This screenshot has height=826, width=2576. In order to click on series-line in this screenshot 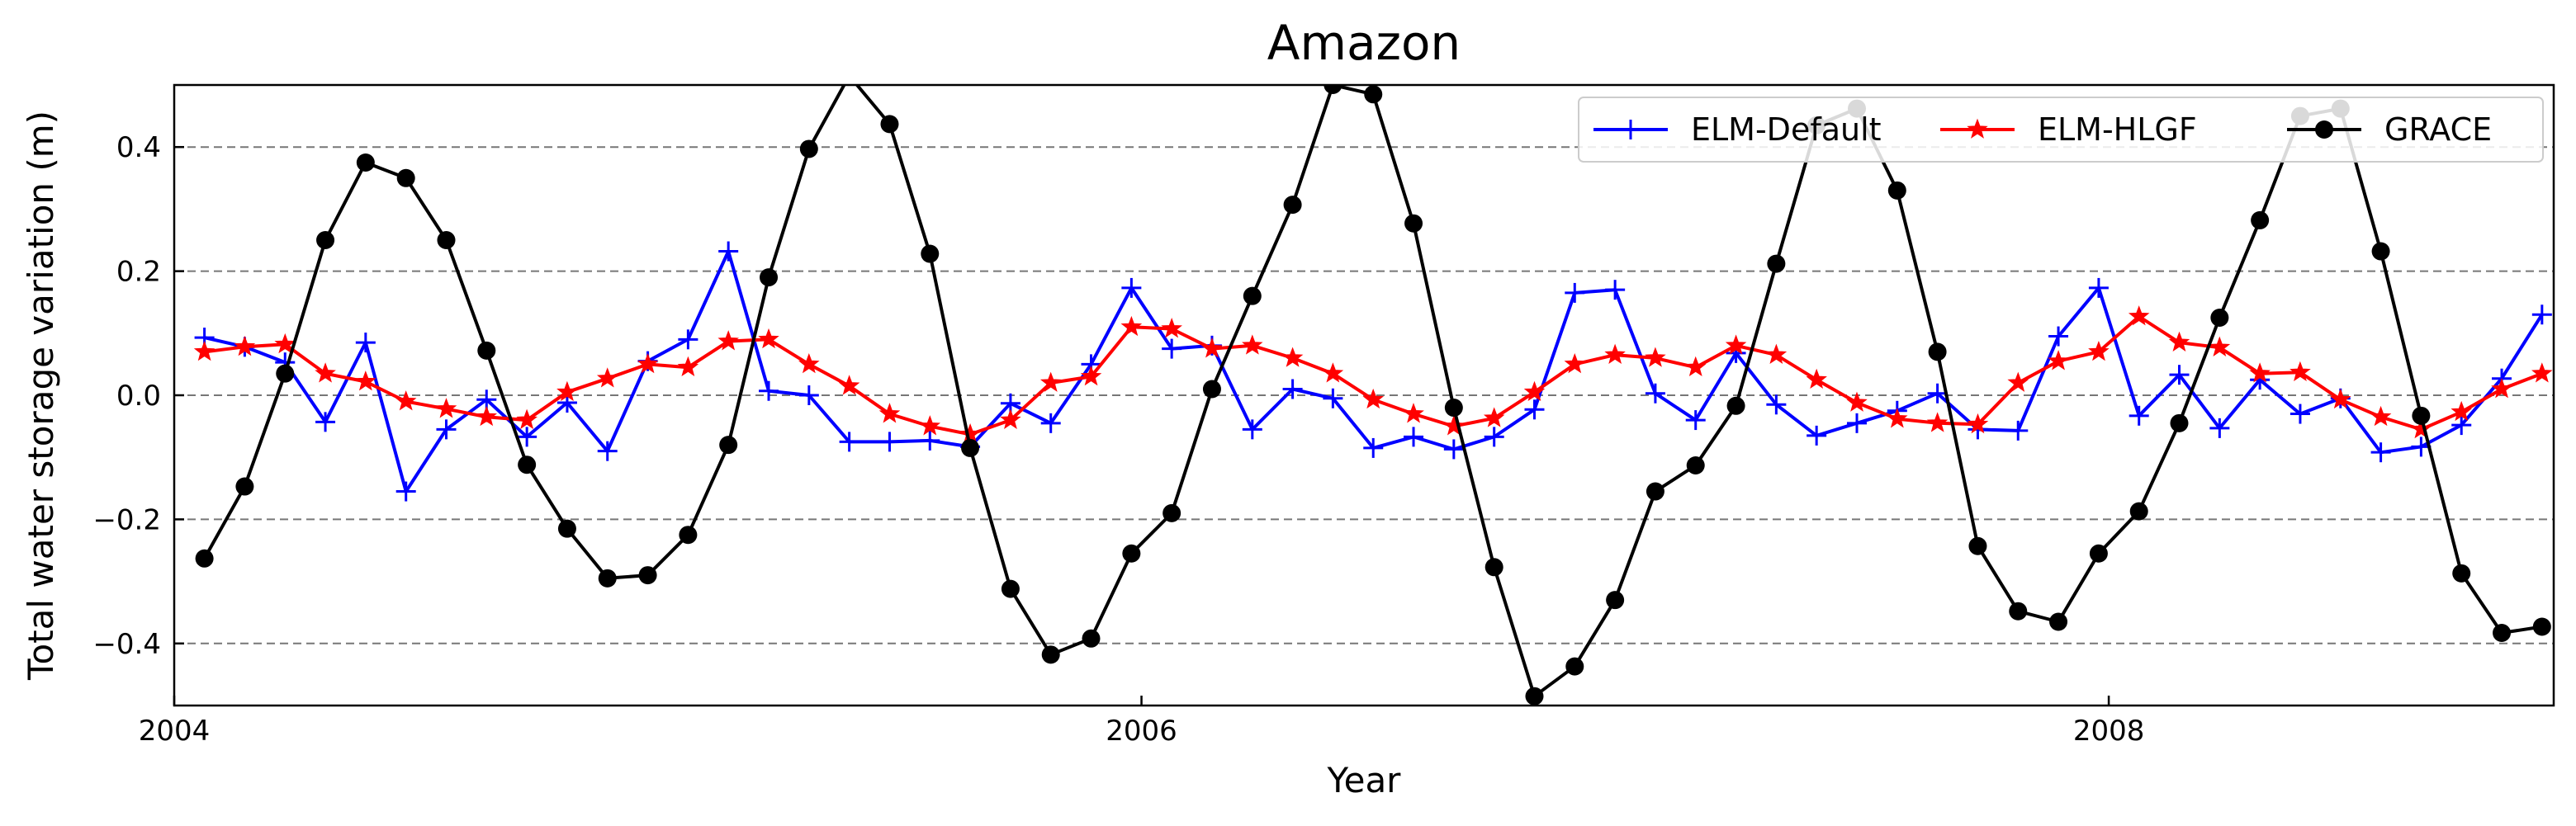, I will do `click(1373, 376)`.